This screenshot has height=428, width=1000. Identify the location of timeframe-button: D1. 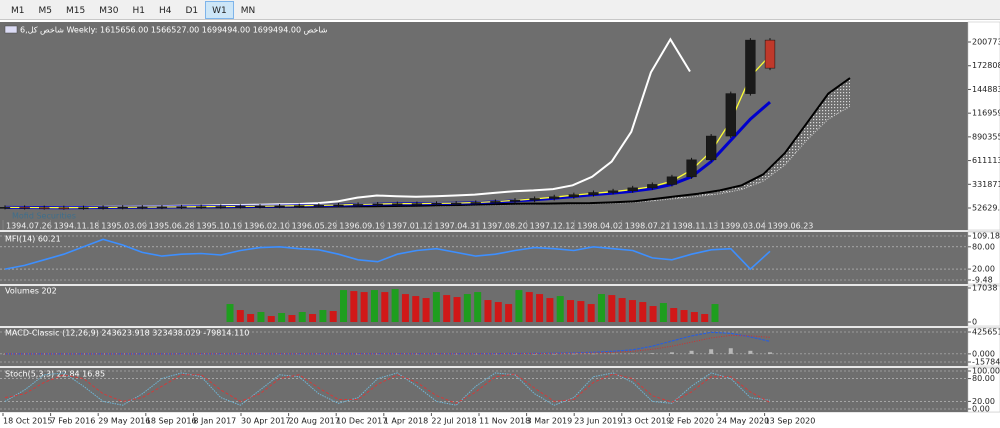
(192, 11).